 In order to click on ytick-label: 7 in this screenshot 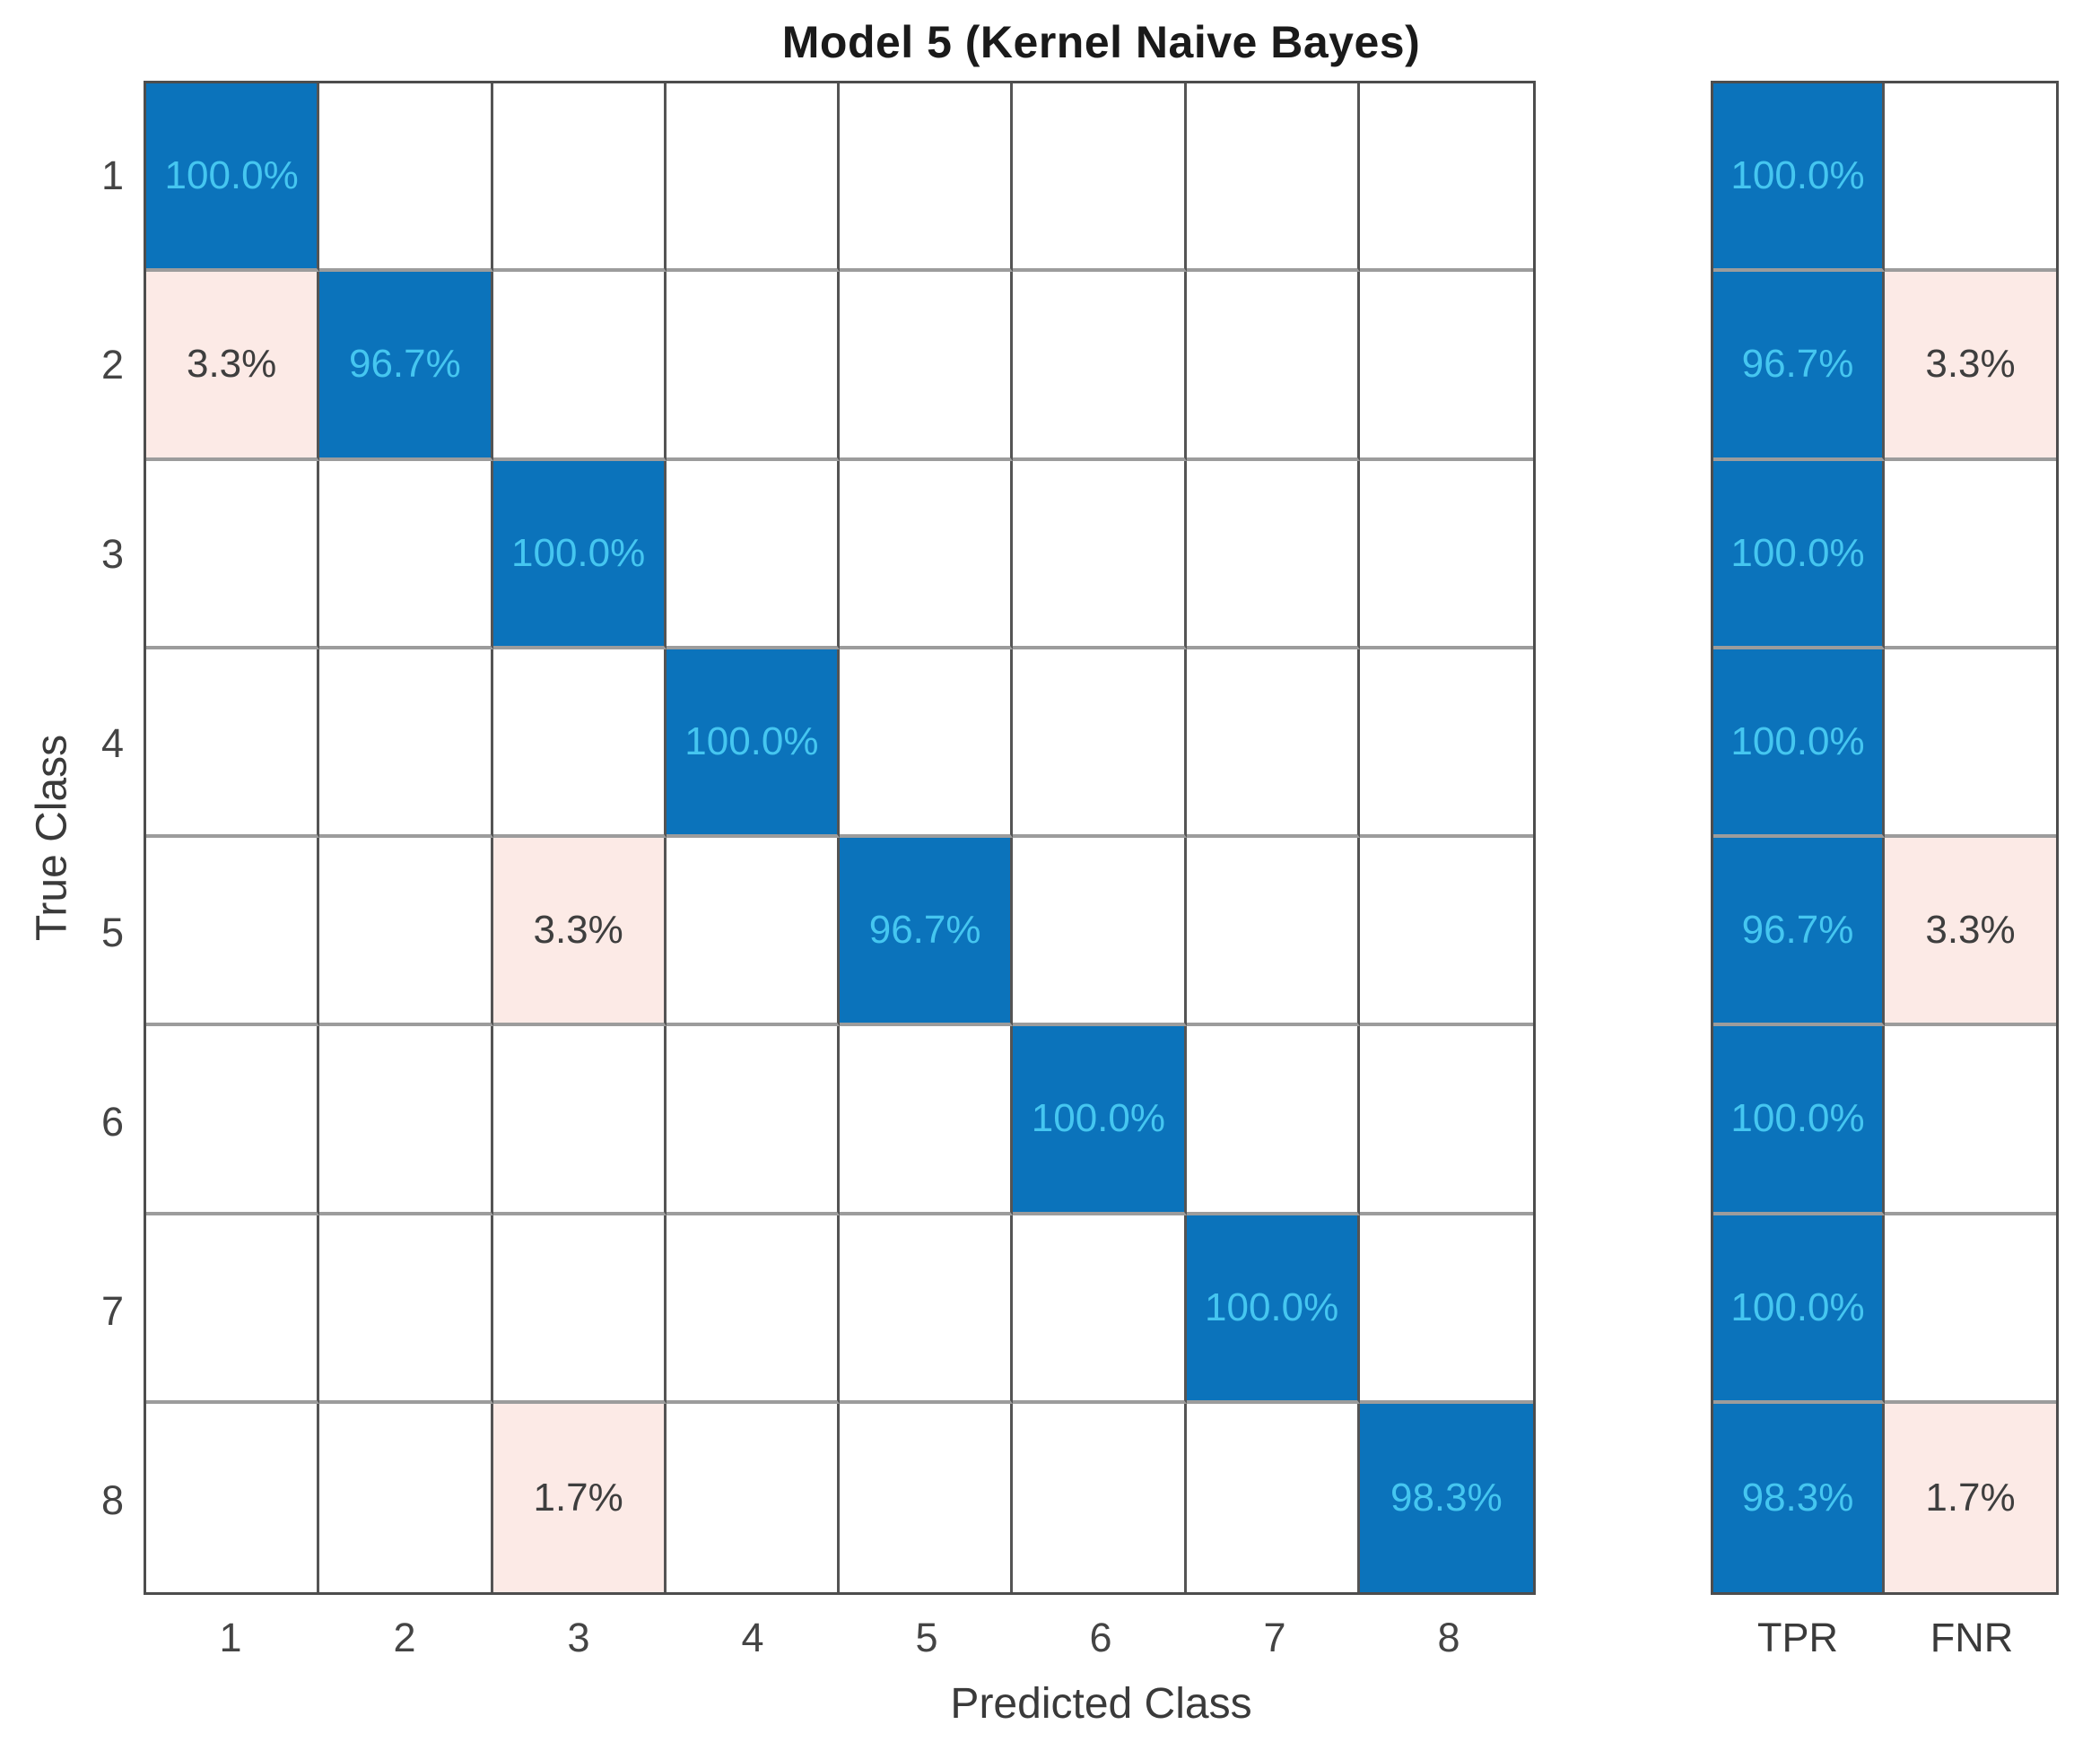, I will do `click(112, 1310)`.